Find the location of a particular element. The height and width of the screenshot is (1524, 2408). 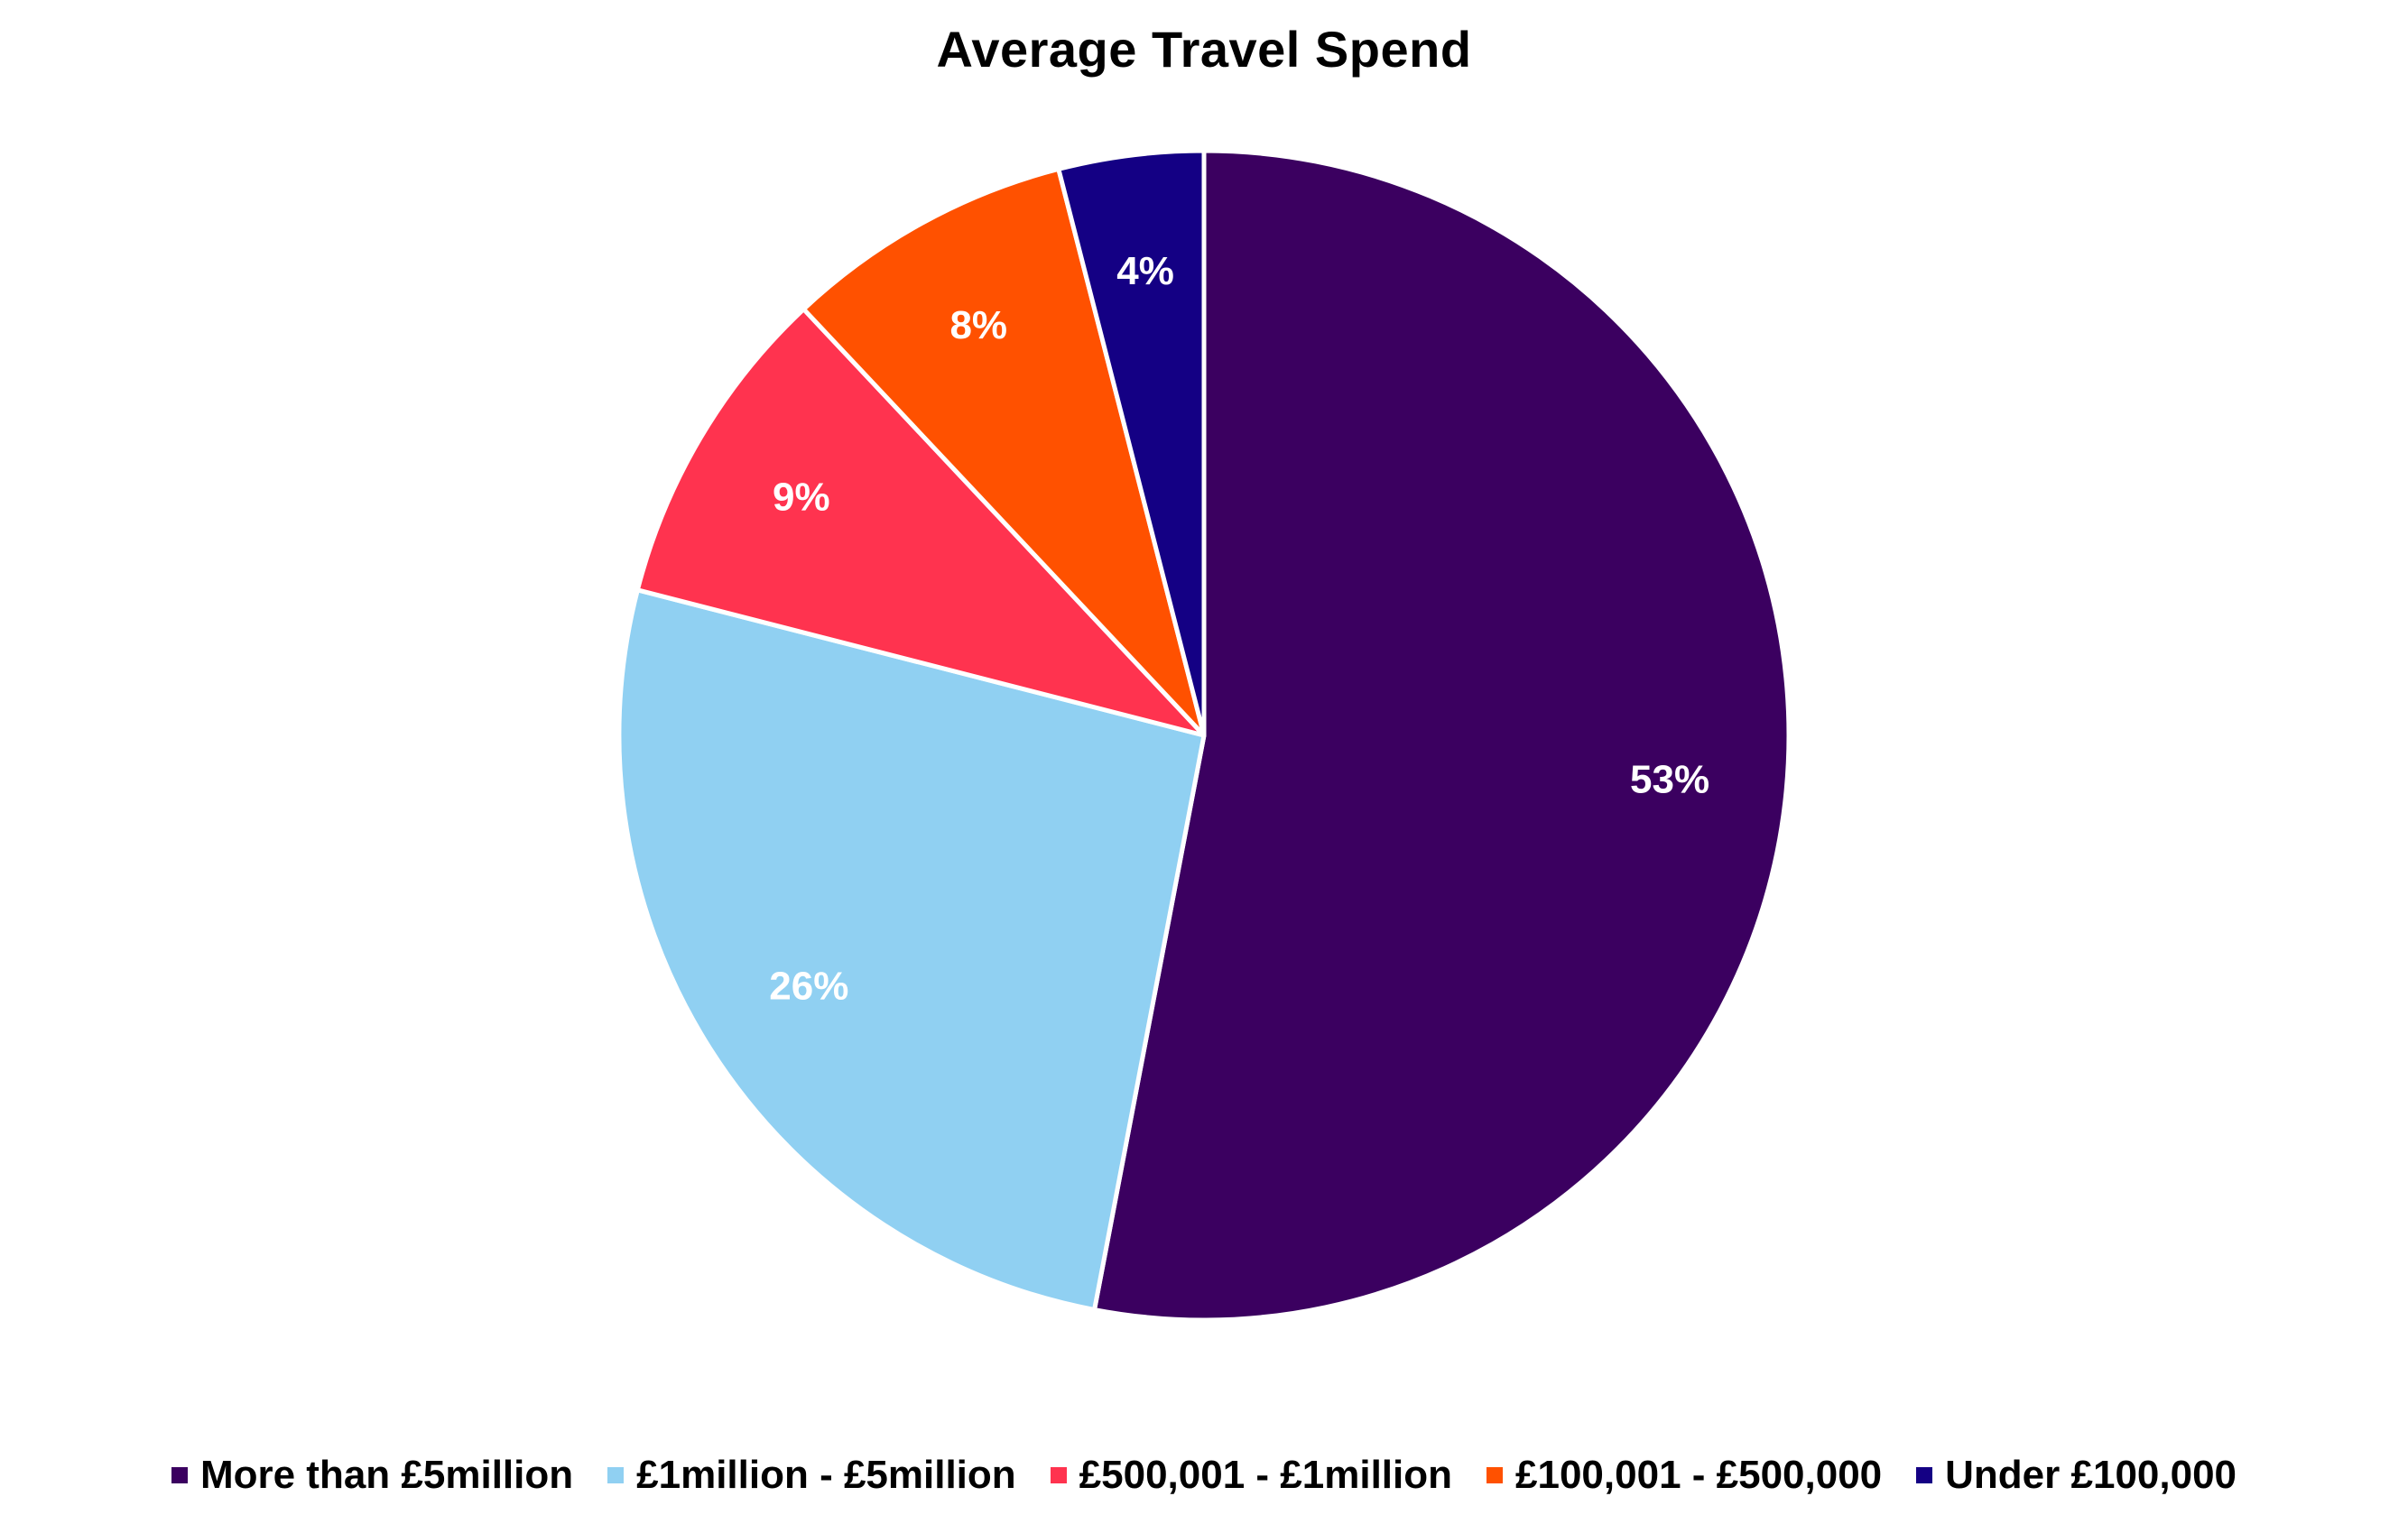

data-label-more-than-5million: 53% is located at coordinates (1669, 779).